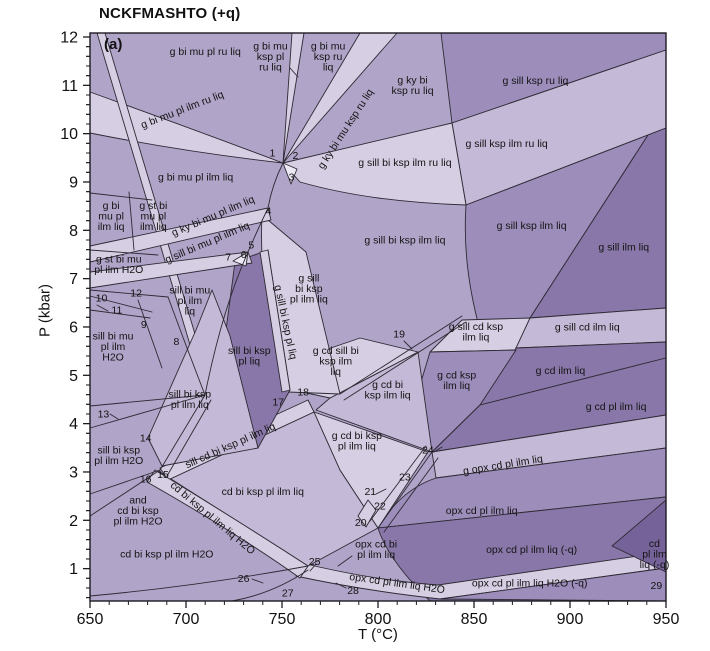  What do you see at coordinates (288, 593) in the screenshot?
I see `field-number: 27` at bounding box center [288, 593].